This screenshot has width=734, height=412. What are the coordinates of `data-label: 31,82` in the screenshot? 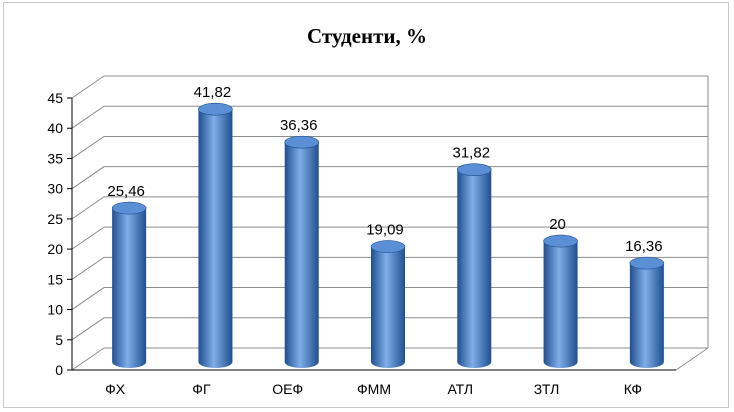 It's located at (472, 153).